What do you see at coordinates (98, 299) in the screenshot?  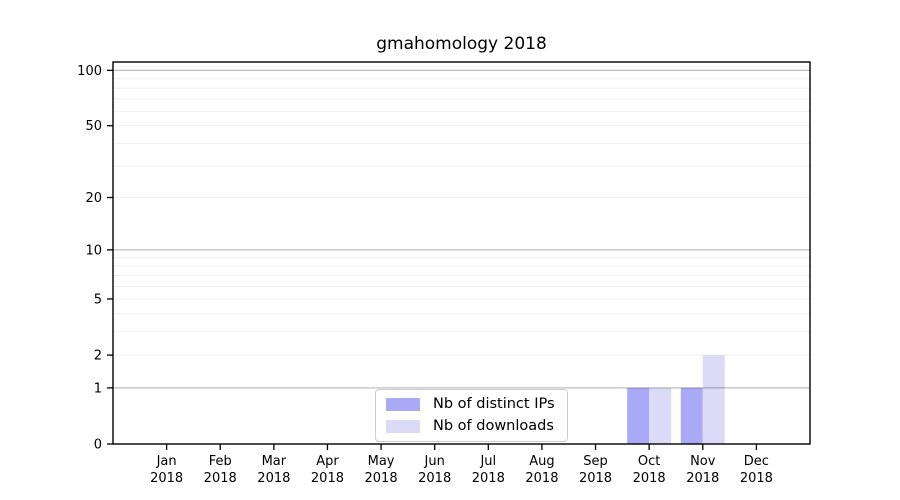 I see `y-tick-label: 5` at bounding box center [98, 299].